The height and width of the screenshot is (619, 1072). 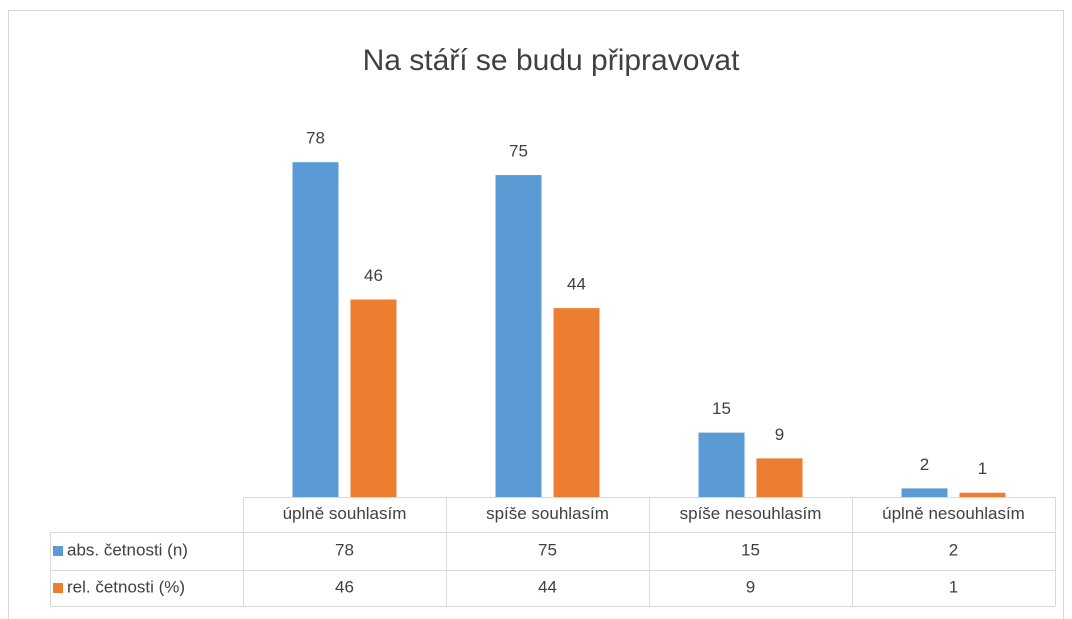 I want to click on data-label: 2, so click(x=924, y=464).